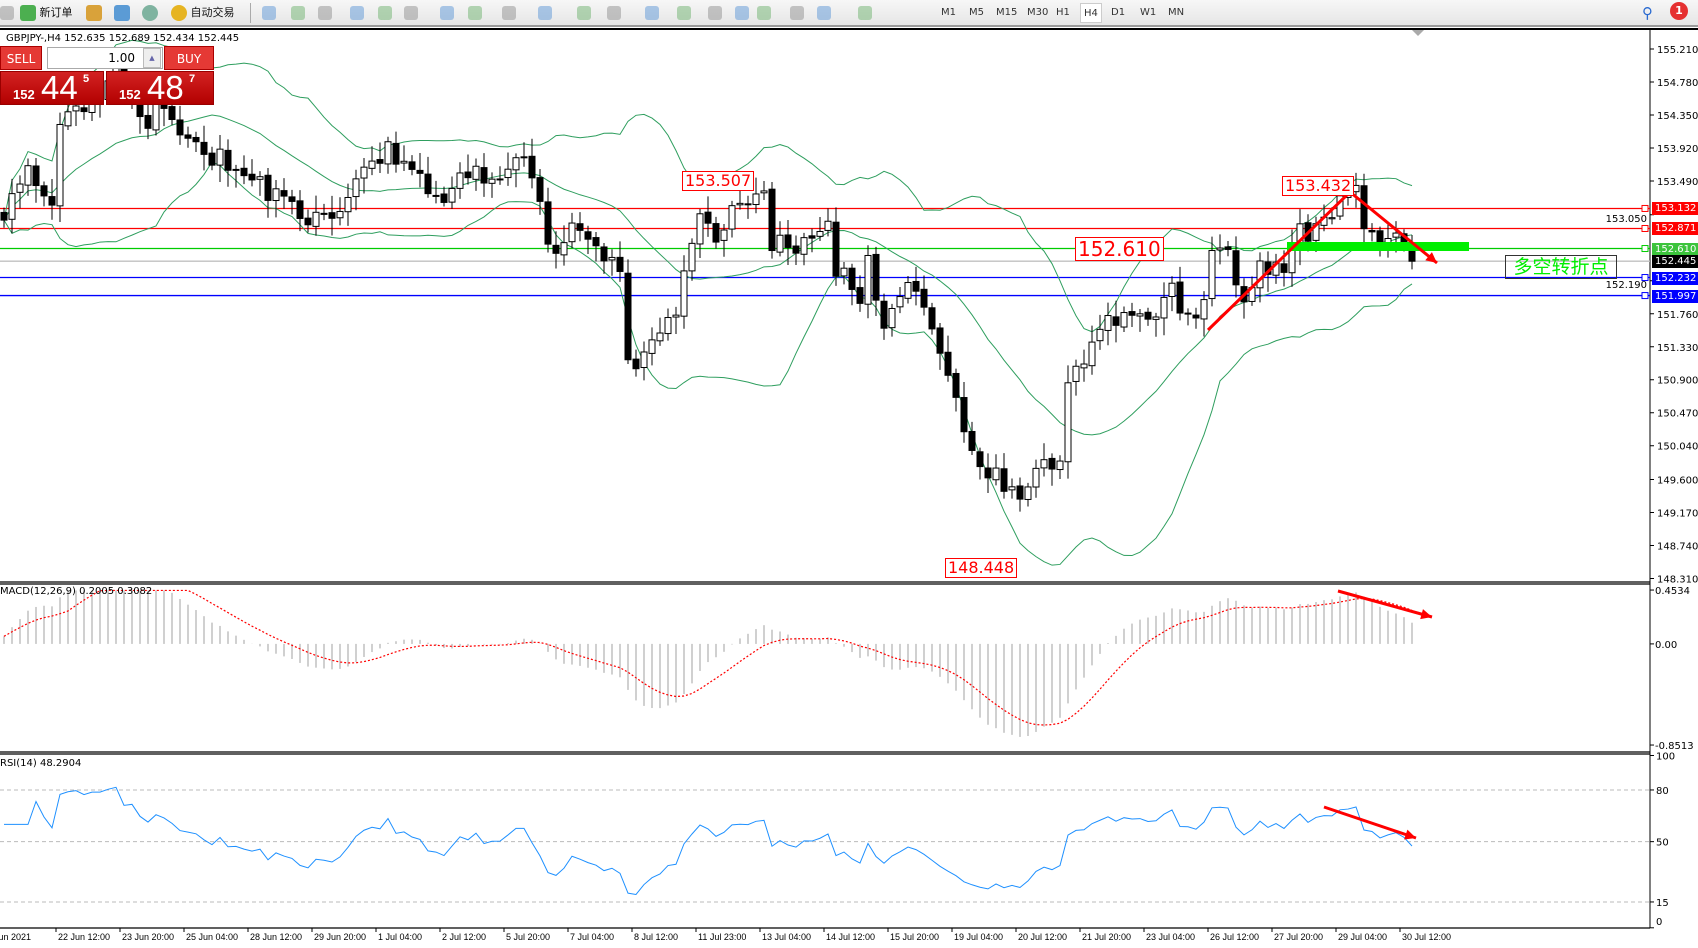 Image resolution: width=1698 pixels, height=948 pixels. What do you see at coordinates (152, 58) in the screenshot?
I see `lot-increase-button: ▲` at bounding box center [152, 58].